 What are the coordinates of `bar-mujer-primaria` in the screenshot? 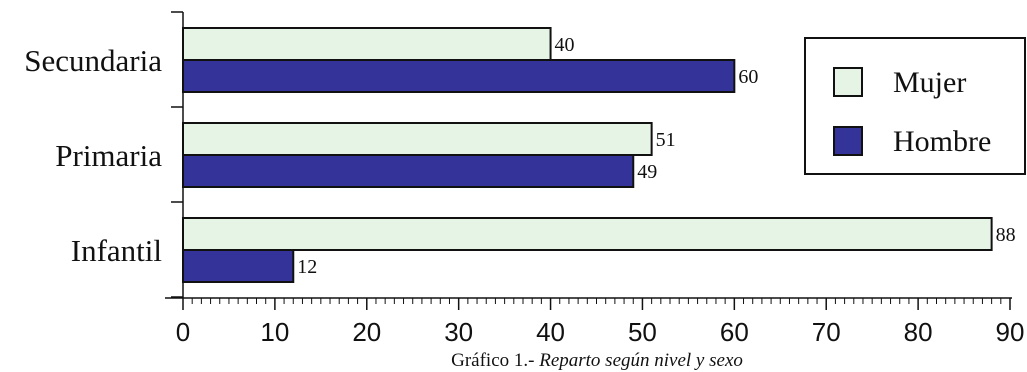 It's located at (417, 139).